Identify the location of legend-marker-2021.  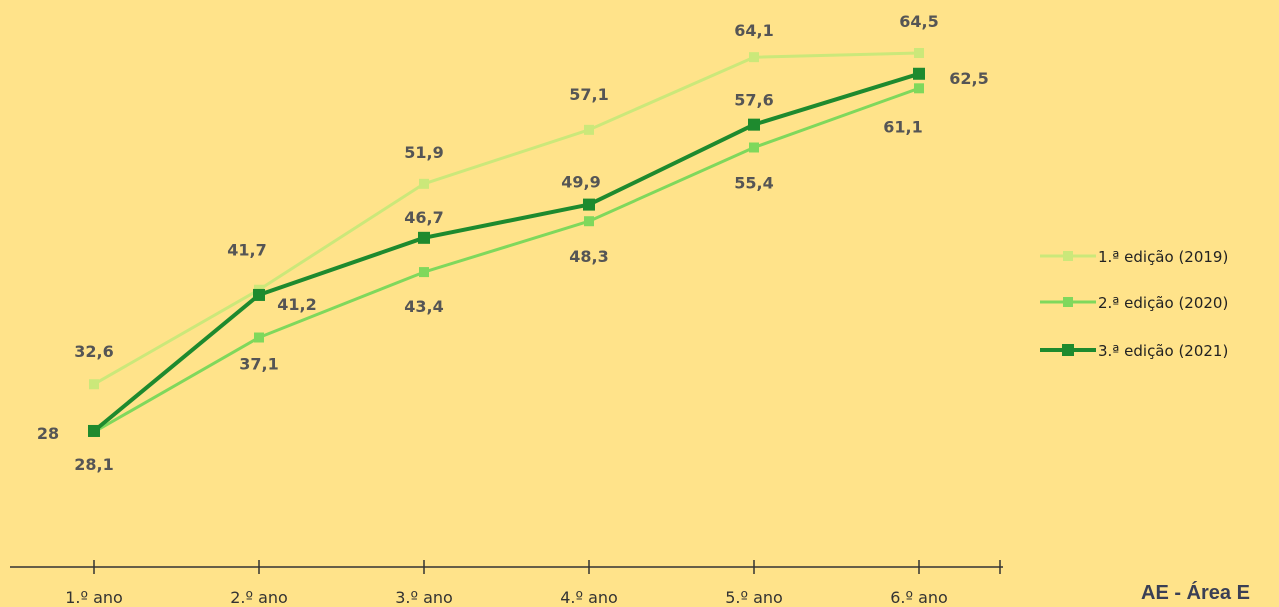
(1068, 350).